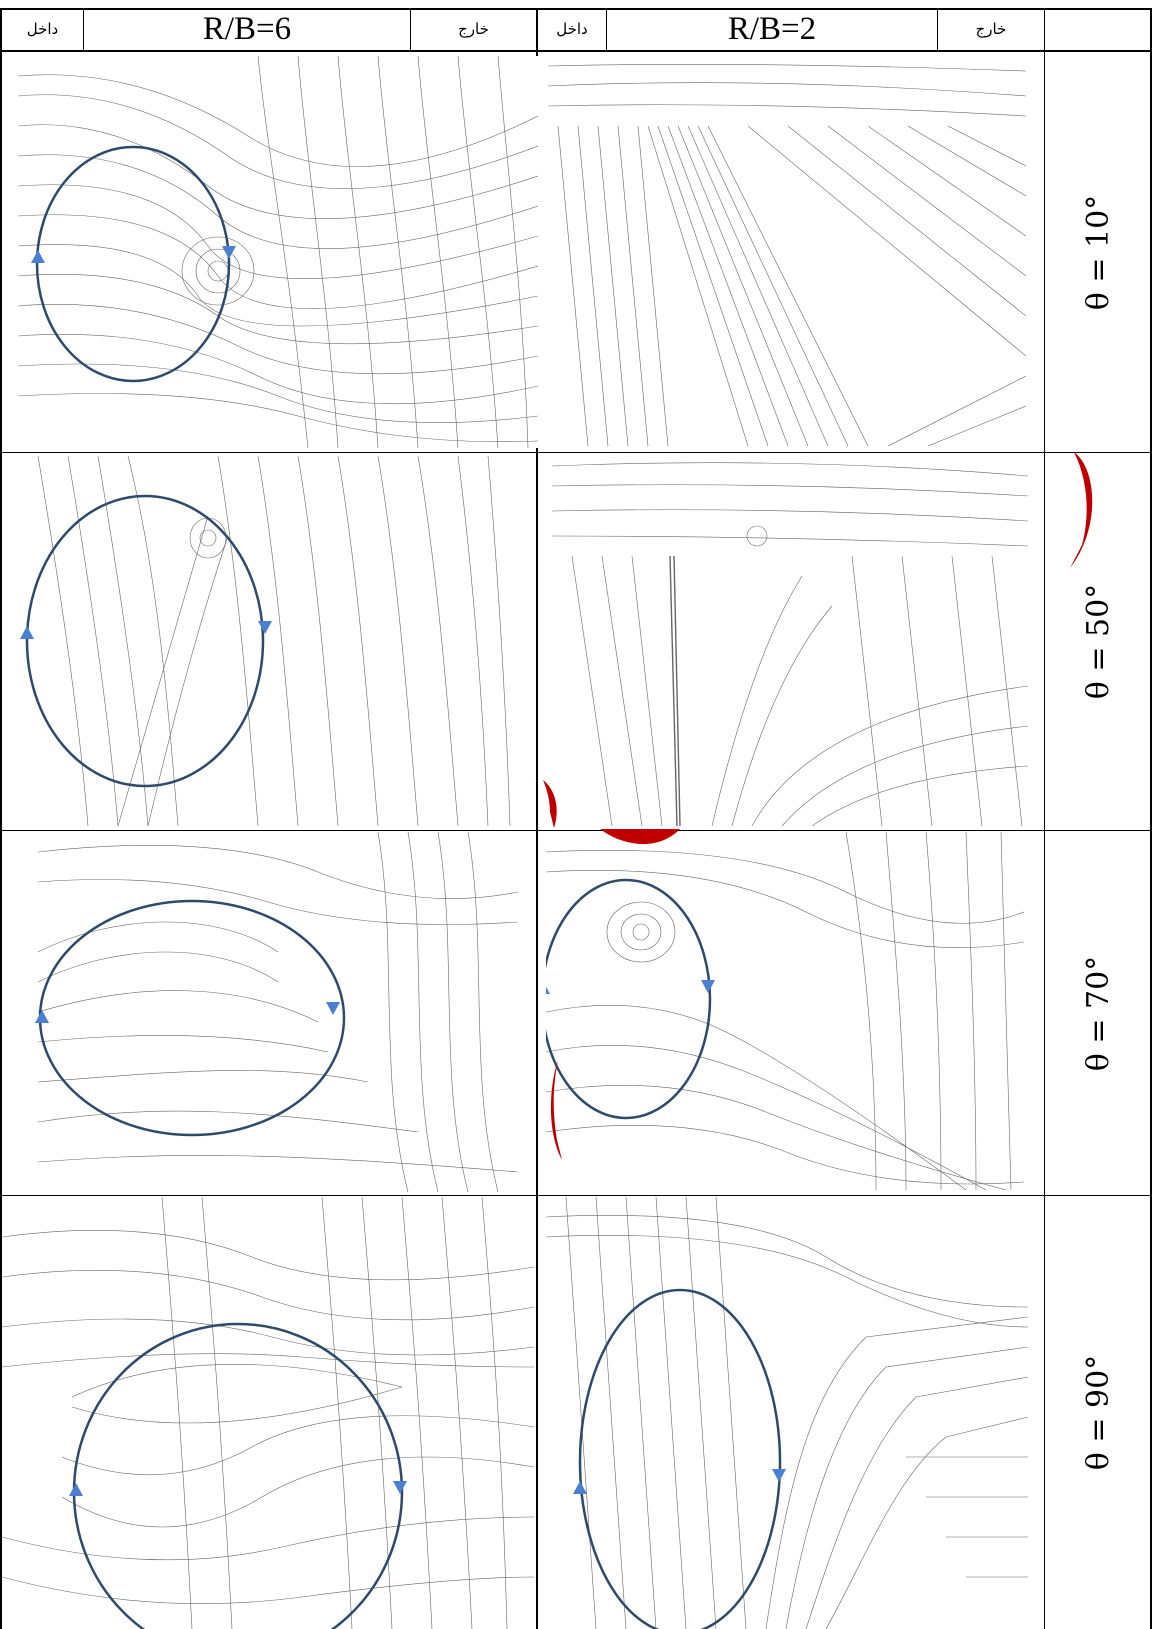 The image size is (1152, 1629). I want to click on header-left-inside-label: داخل, so click(42, 29).